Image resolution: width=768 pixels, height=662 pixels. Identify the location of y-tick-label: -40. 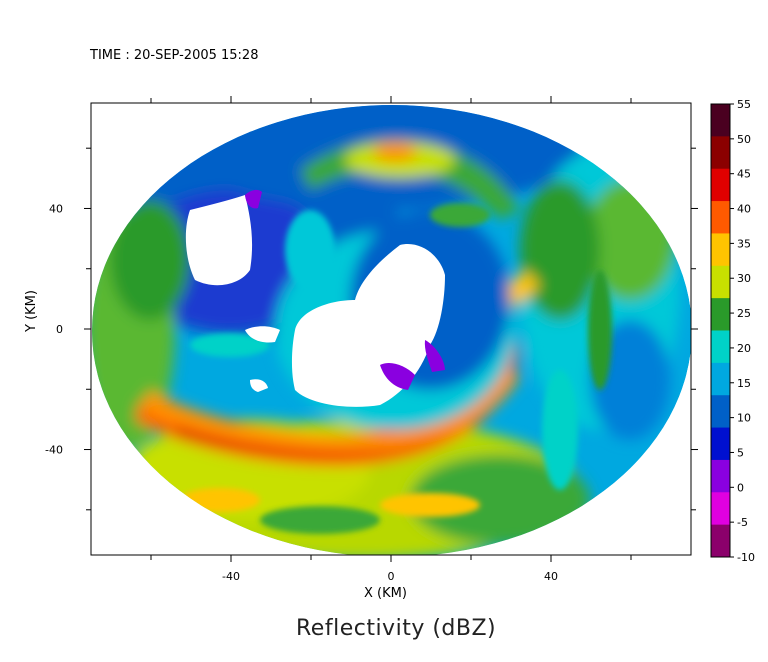
(54, 450).